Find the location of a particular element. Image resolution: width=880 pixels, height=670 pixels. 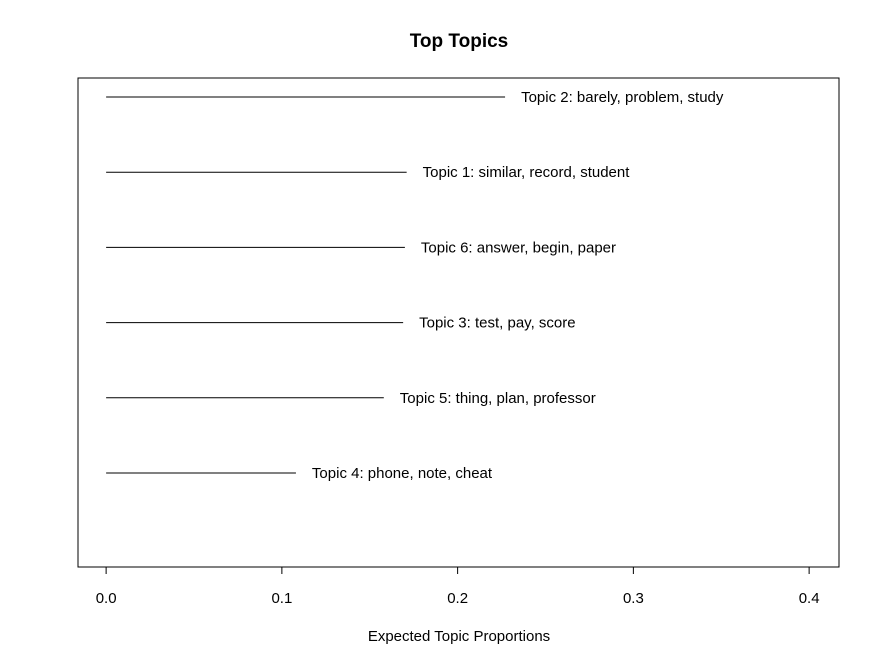

chart-title: Top Topics is located at coordinates (459, 41).